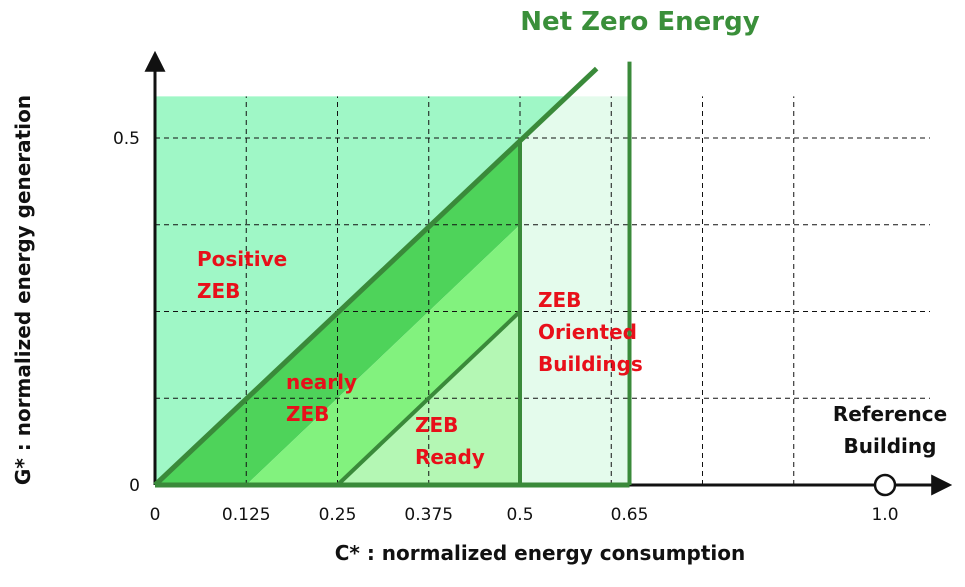  I want to click on x-tick-label: 0, so click(155, 515).